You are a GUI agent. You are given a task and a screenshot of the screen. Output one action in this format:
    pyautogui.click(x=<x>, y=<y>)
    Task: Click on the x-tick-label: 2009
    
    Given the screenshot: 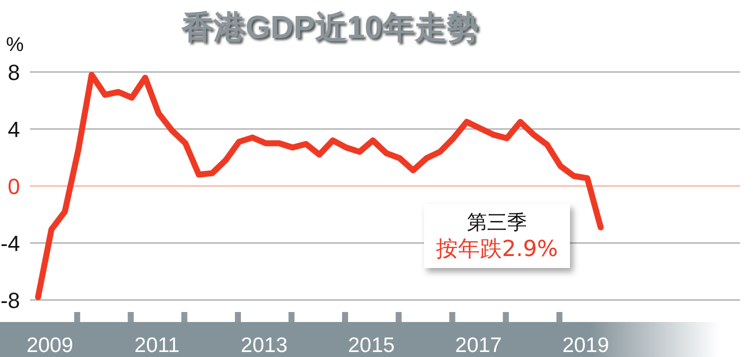 What is the action you would take?
    pyautogui.click(x=50, y=345)
    